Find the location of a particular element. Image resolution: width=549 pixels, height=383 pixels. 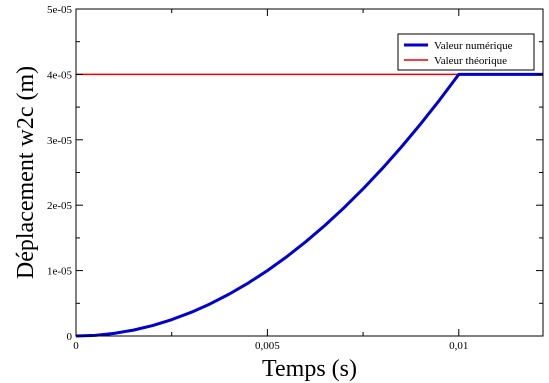

y-tick-label: 2e-05 is located at coordinates (60, 206).